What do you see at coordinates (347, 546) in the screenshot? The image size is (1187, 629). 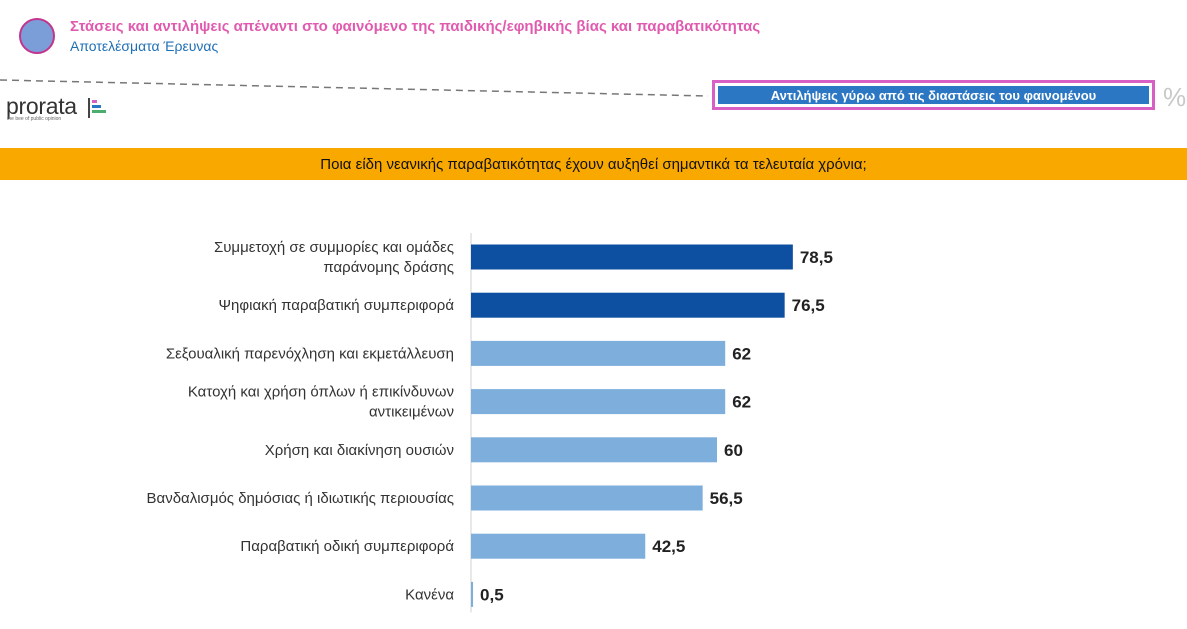 I see `category-label: Παραβατική οδική συμπεριφορά` at bounding box center [347, 546].